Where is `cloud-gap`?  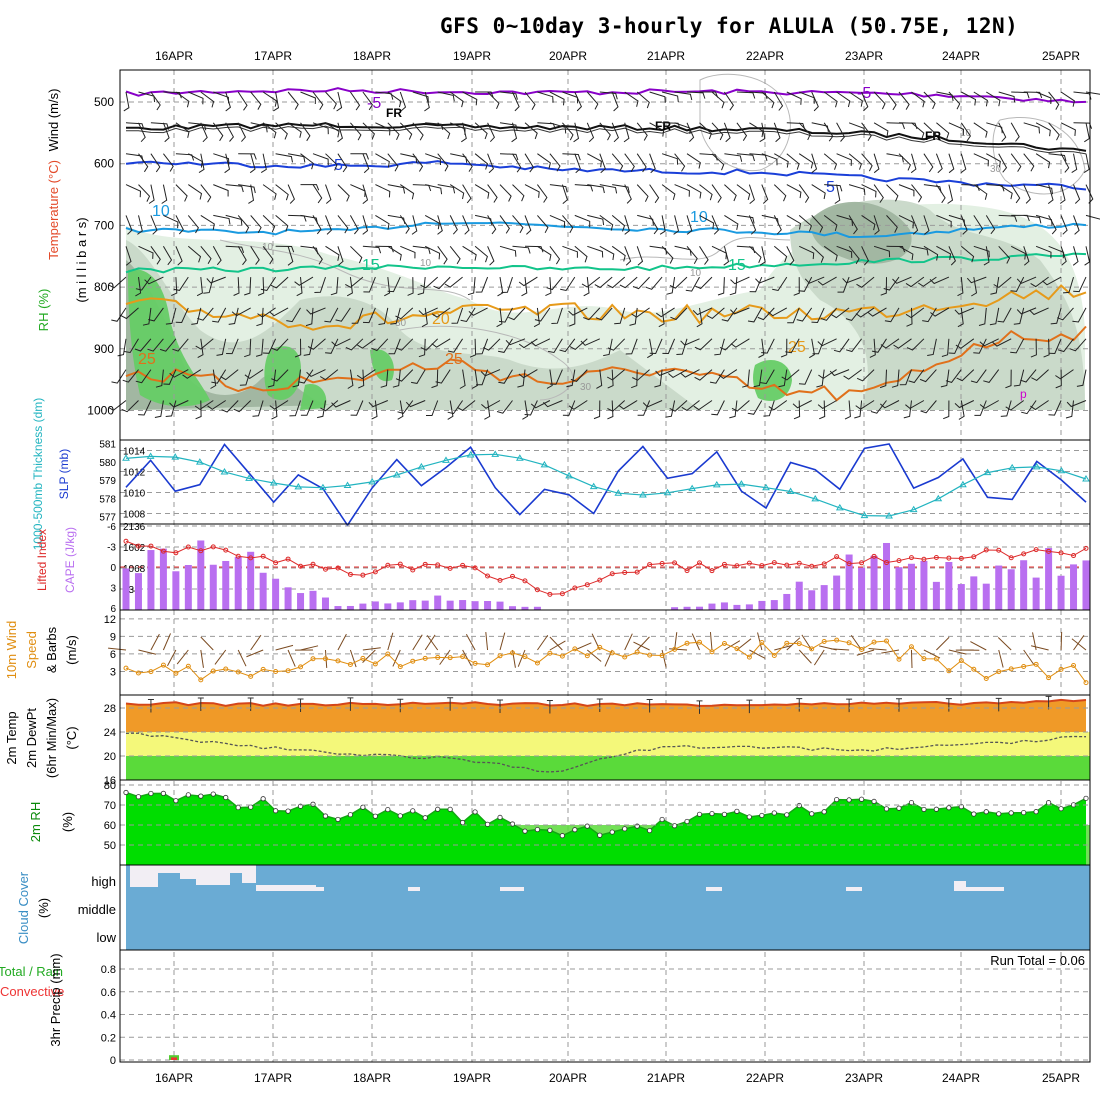 cloud-gap is located at coordinates (249, 874).